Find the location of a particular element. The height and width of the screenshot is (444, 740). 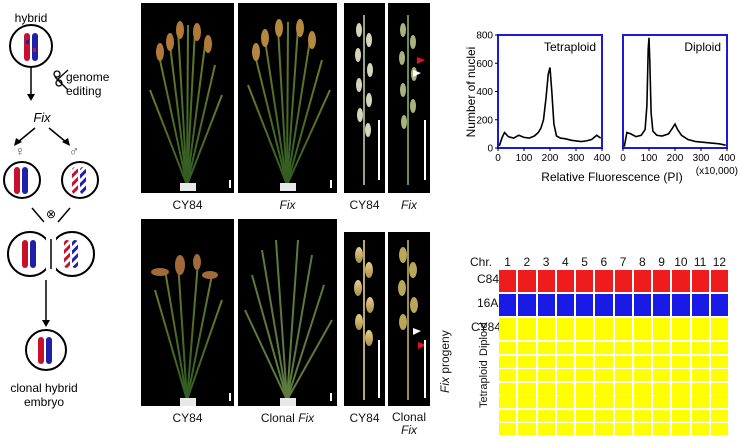

hybrid-cell is located at coordinates (31, 46).